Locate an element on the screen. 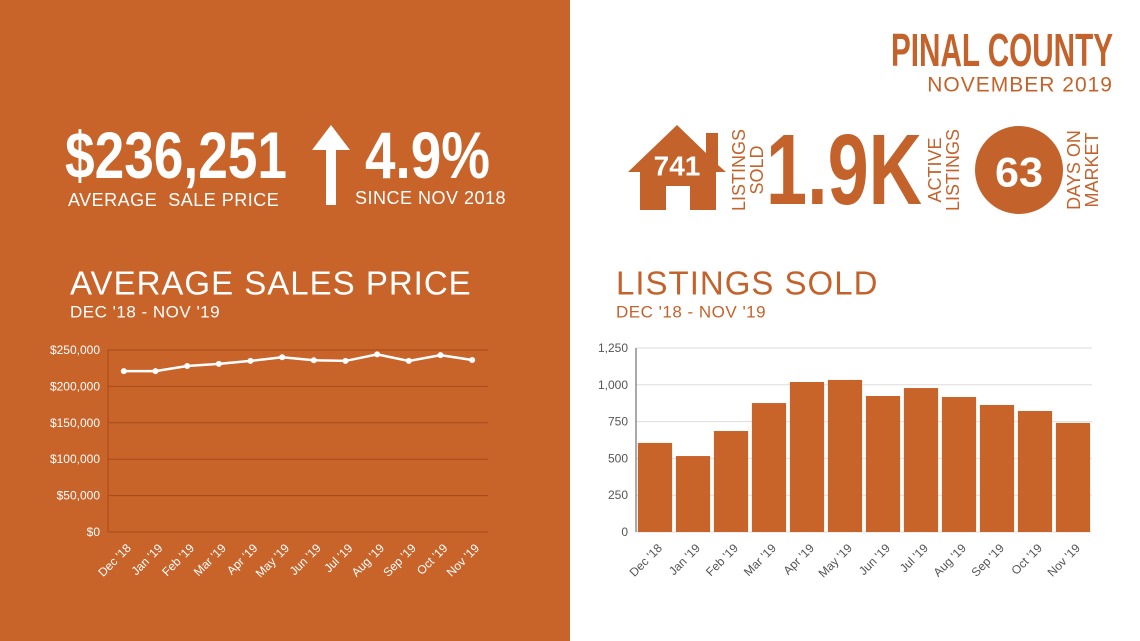  chart-title: AVERAGE SALES PRICE is located at coordinates (271, 283).